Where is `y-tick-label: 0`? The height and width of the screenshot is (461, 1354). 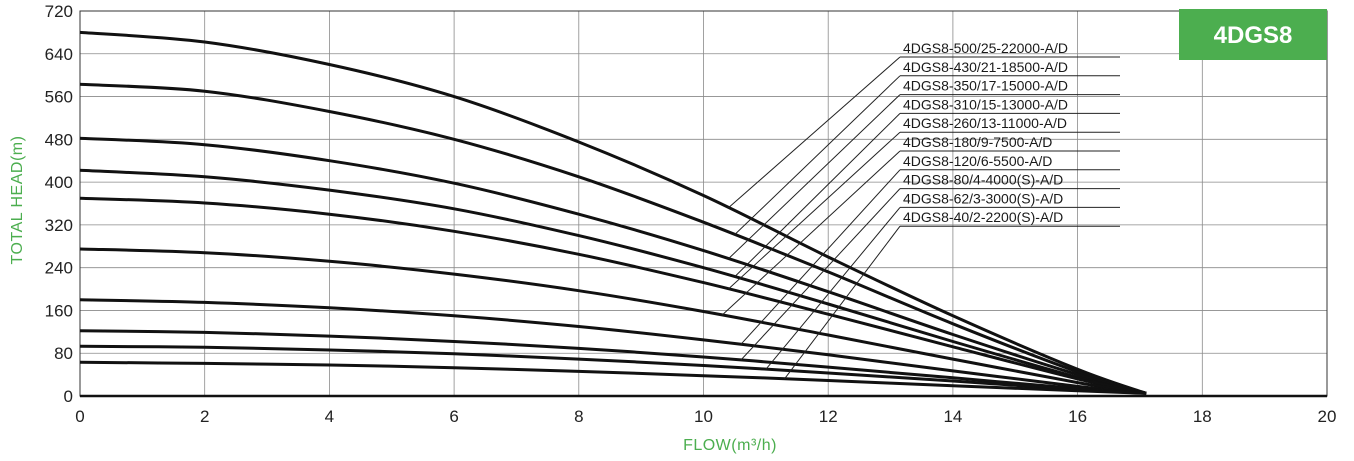 y-tick-label: 0 is located at coordinates (68, 396).